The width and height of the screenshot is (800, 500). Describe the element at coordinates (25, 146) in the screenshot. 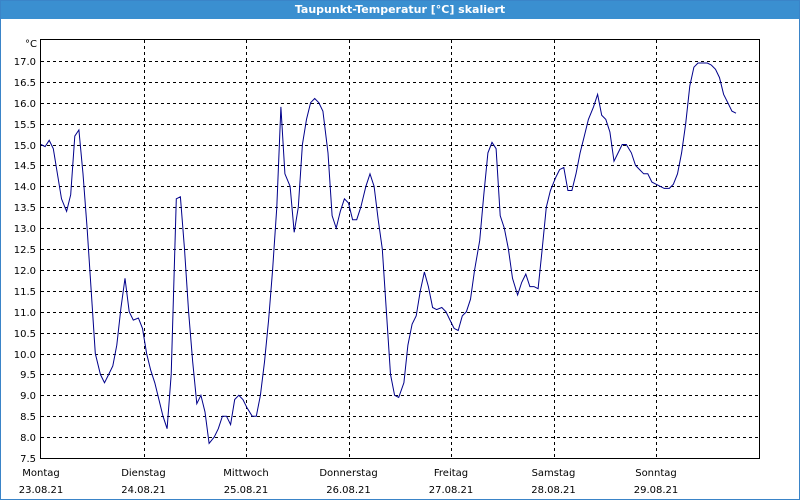

I see `y-tick-label: 15.0` at that location.